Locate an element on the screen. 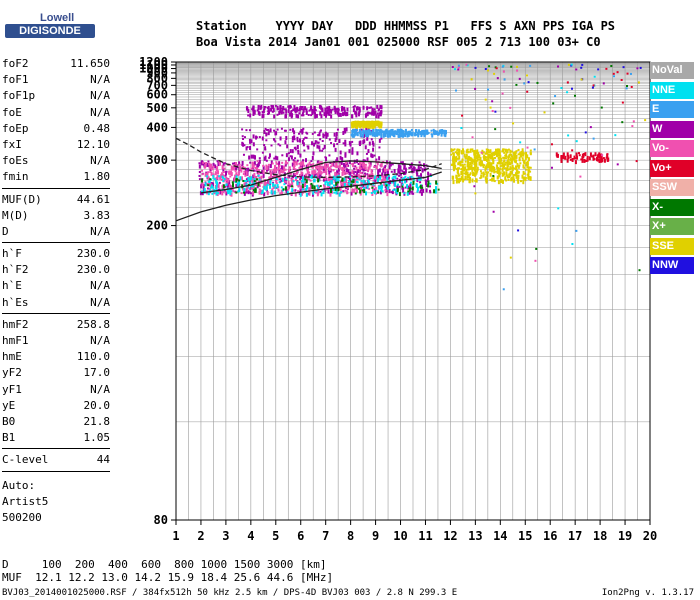 The width and height of the screenshot is (700, 600). param-row: yF1 N/A is located at coordinates (56, 390).